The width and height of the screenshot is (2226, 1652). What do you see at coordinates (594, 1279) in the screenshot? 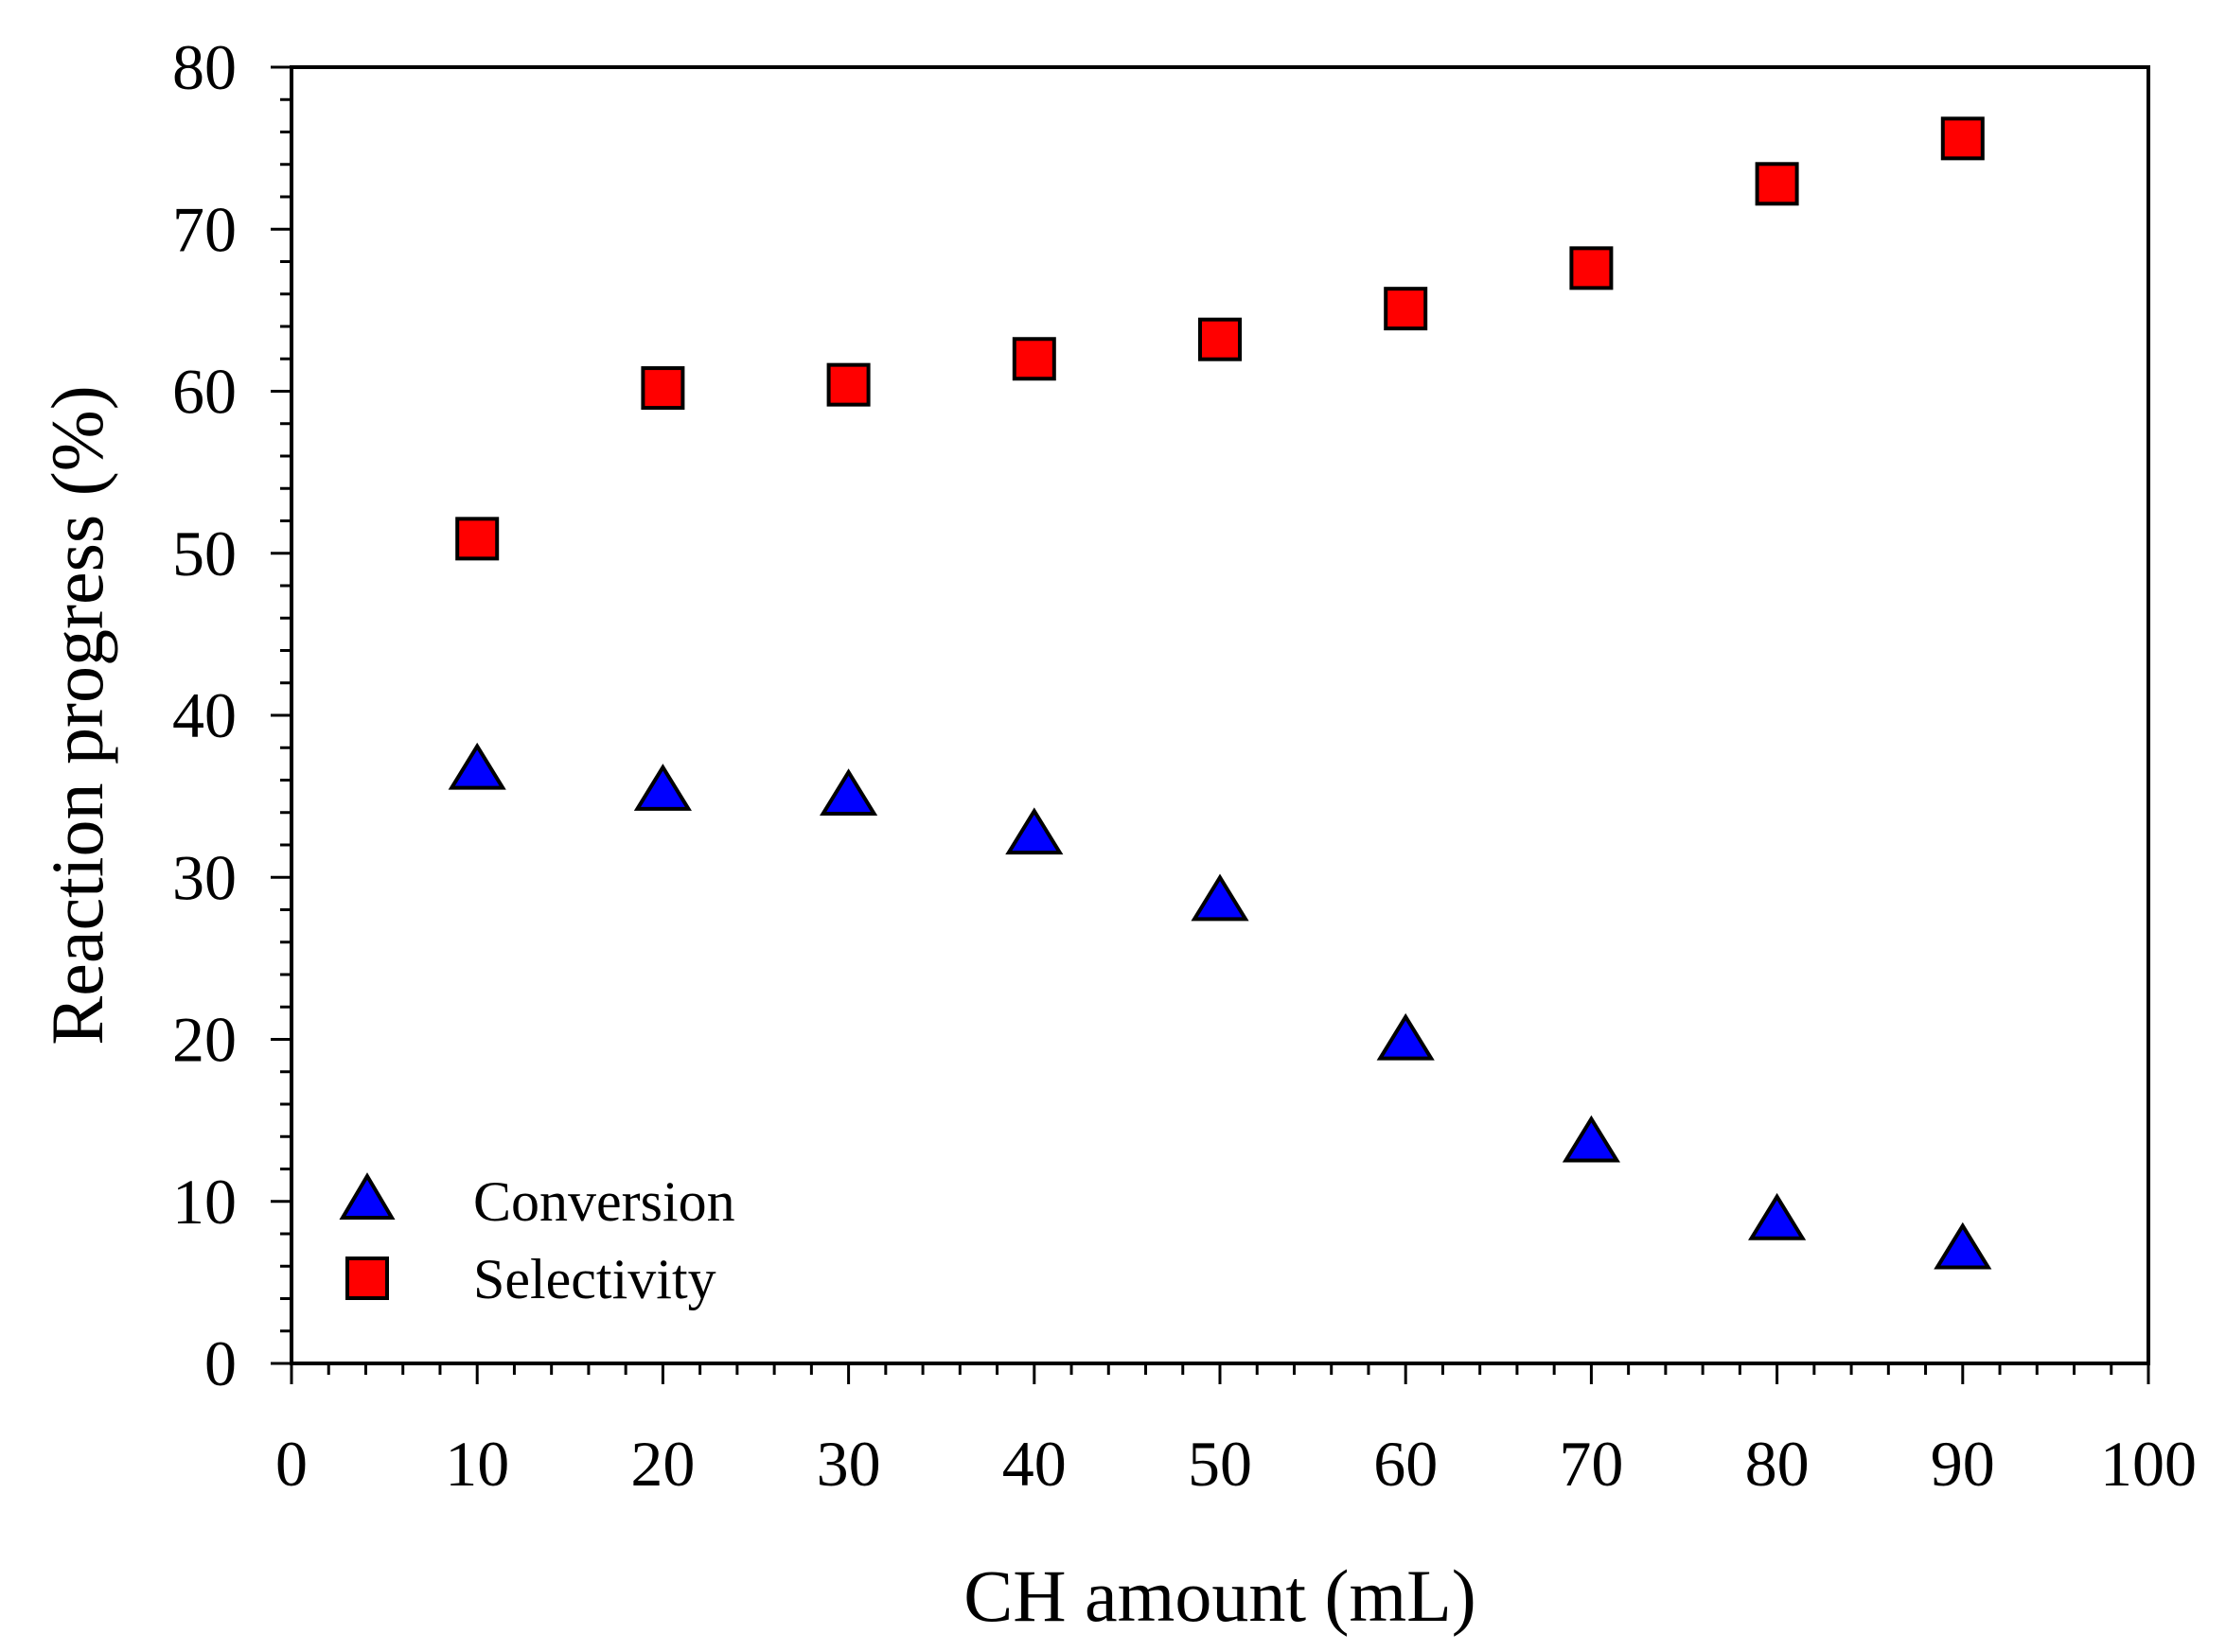
I see `legend-selectivity-label: Selectivity` at bounding box center [594, 1279].